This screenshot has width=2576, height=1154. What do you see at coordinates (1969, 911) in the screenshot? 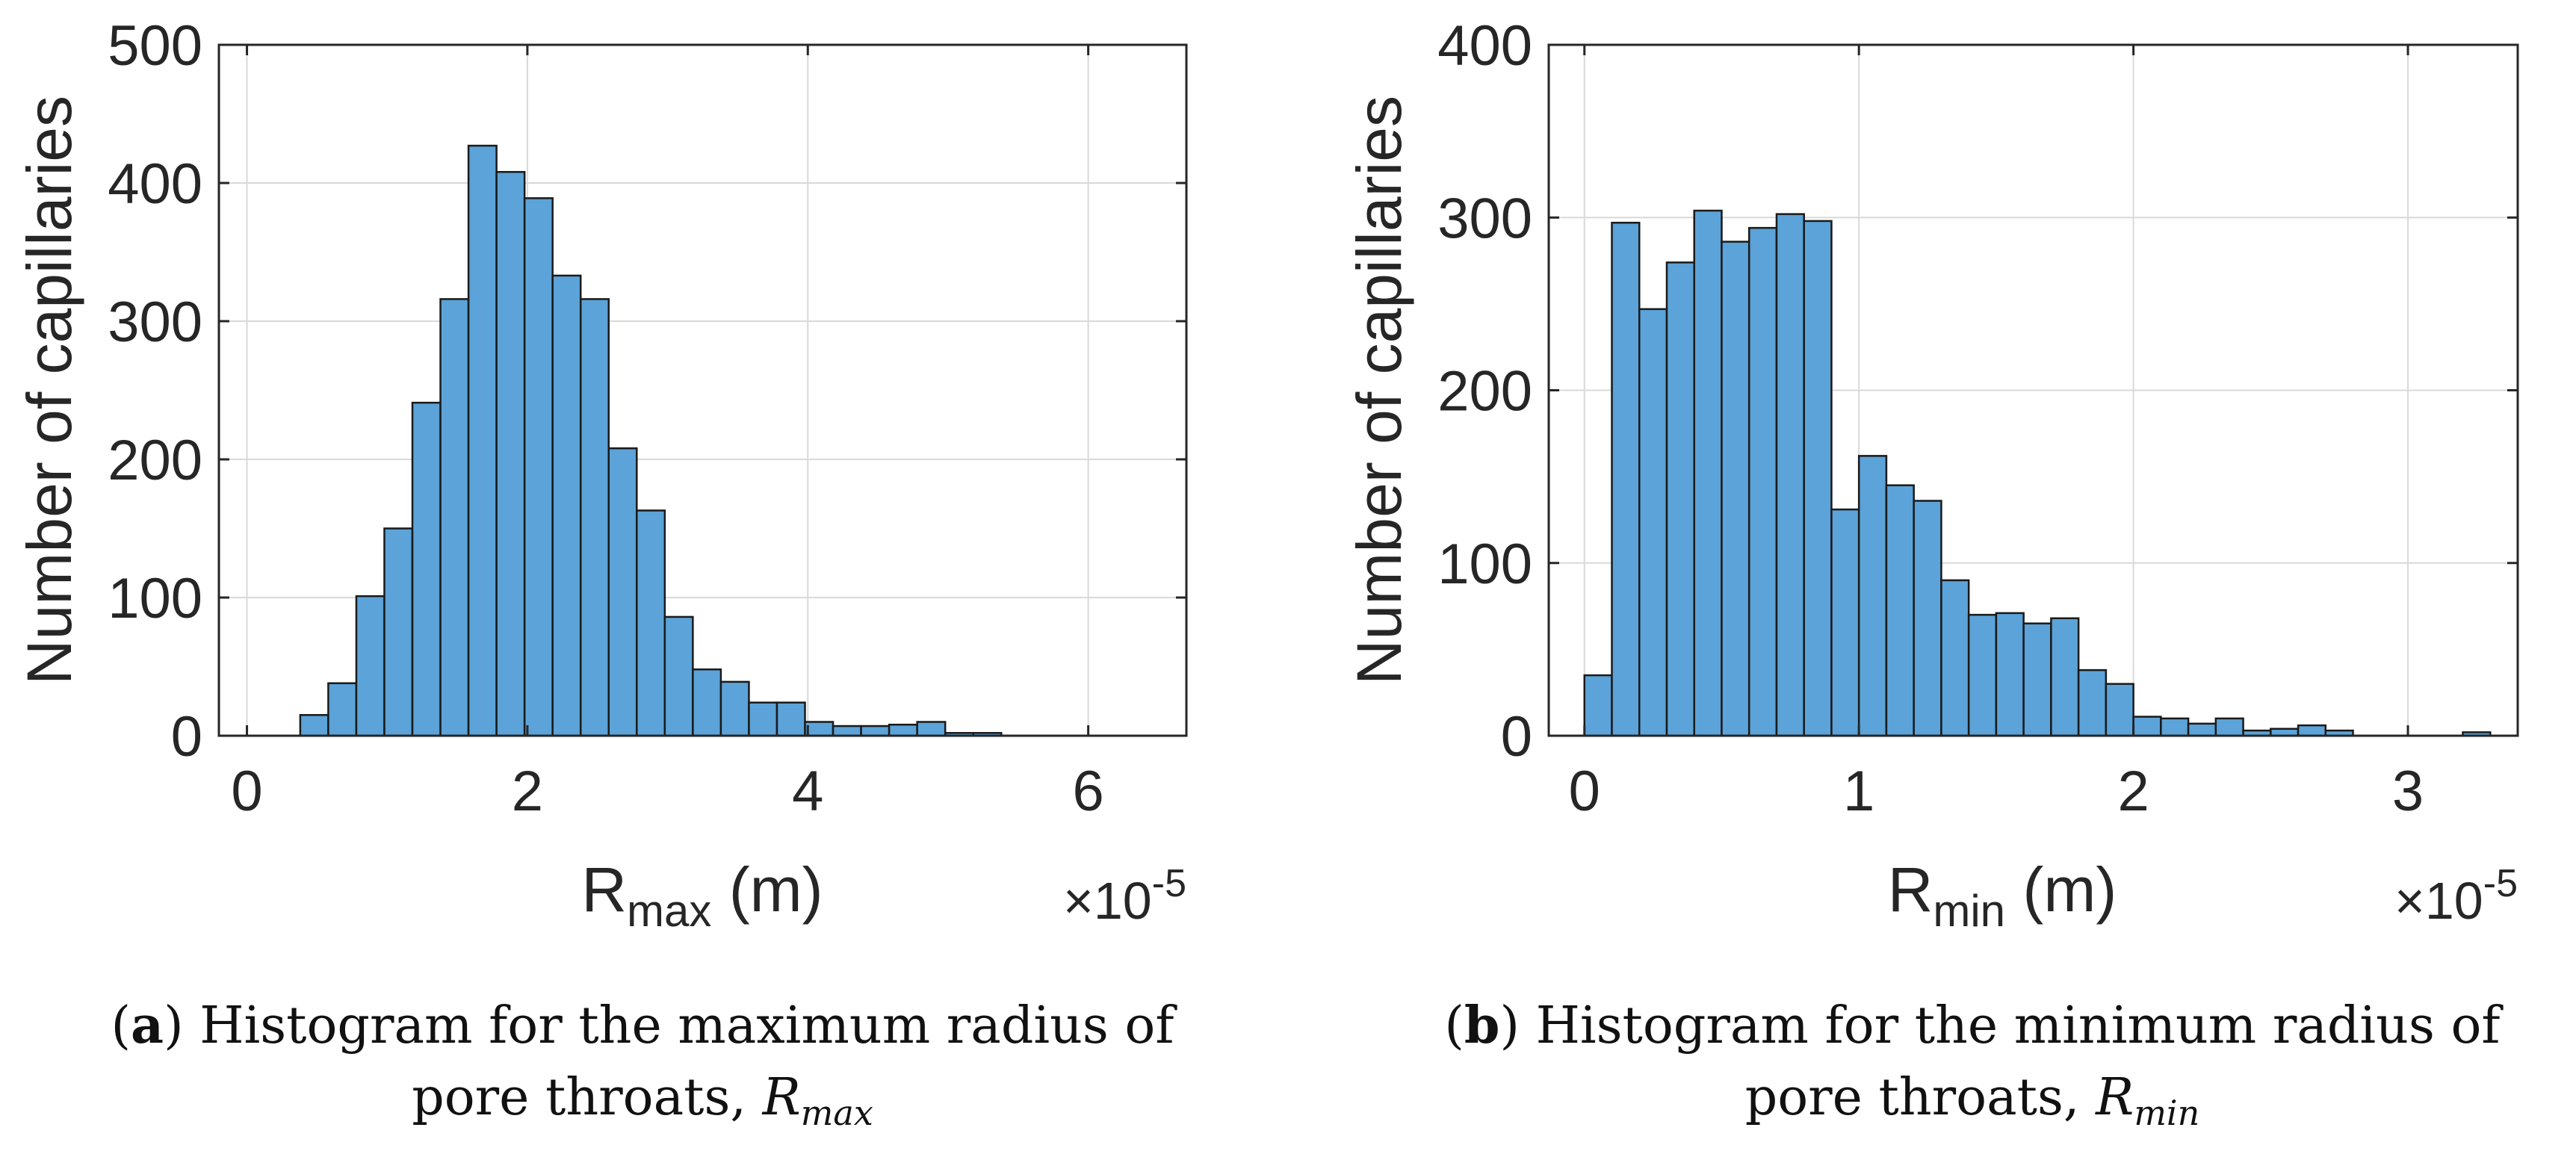
I see `x-axis-label-subscript: min` at bounding box center [1969, 911].